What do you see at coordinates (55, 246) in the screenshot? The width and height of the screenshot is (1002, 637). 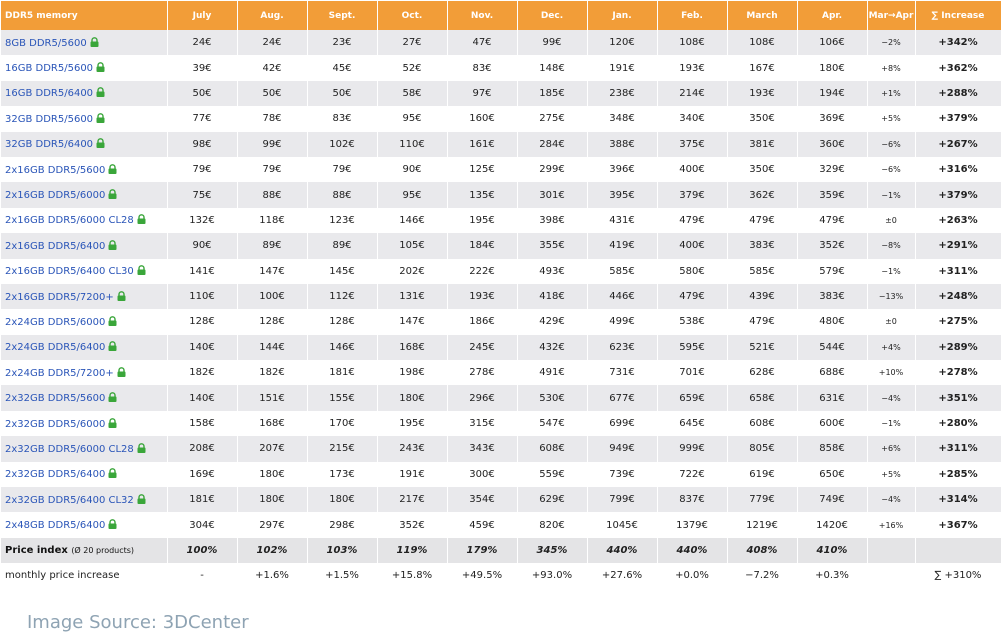 I see `product-label: 2x16GB DDR5/6400` at bounding box center [55, 246].